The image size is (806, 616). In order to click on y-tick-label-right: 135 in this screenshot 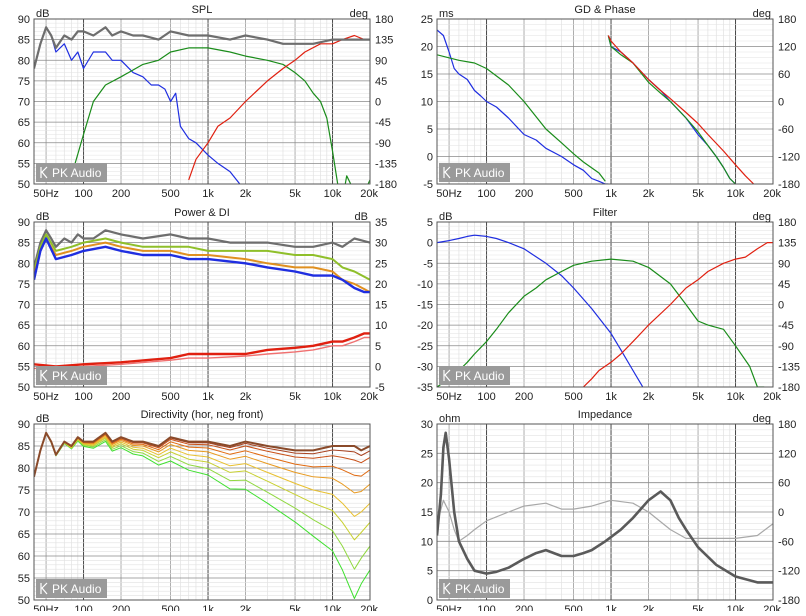, I will do `click(384, 41)`.